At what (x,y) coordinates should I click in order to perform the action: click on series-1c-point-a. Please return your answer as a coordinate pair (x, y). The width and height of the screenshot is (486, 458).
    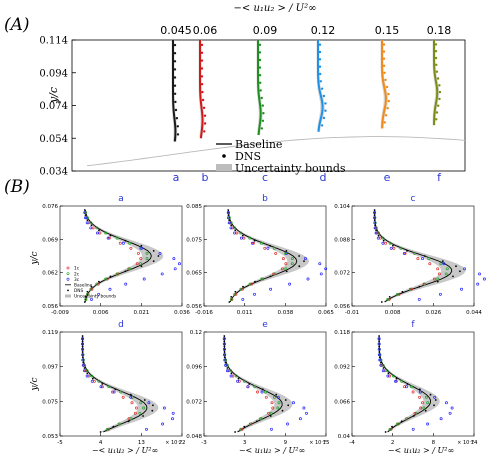
    Looking at the image, I should click on (92, 289).